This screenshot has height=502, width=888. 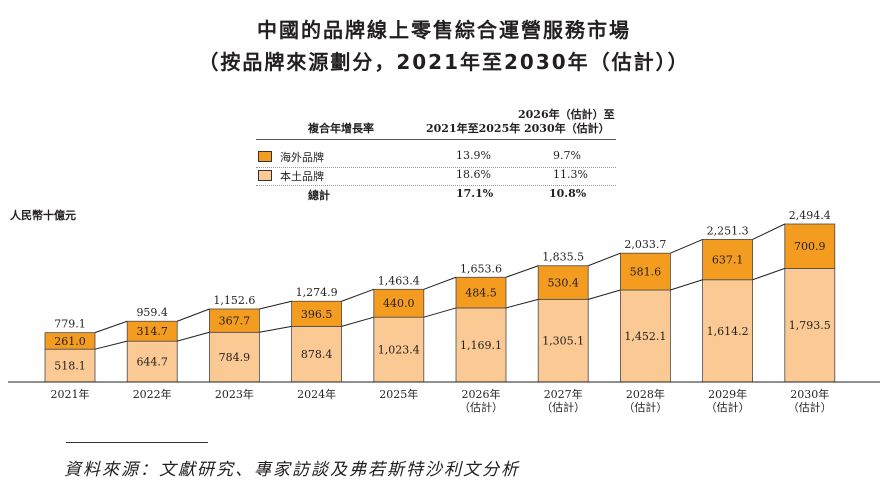 What do you see at coordinates (436, 139) in the screenshot?
I see `table-divider` at bounding box center [436, 139].